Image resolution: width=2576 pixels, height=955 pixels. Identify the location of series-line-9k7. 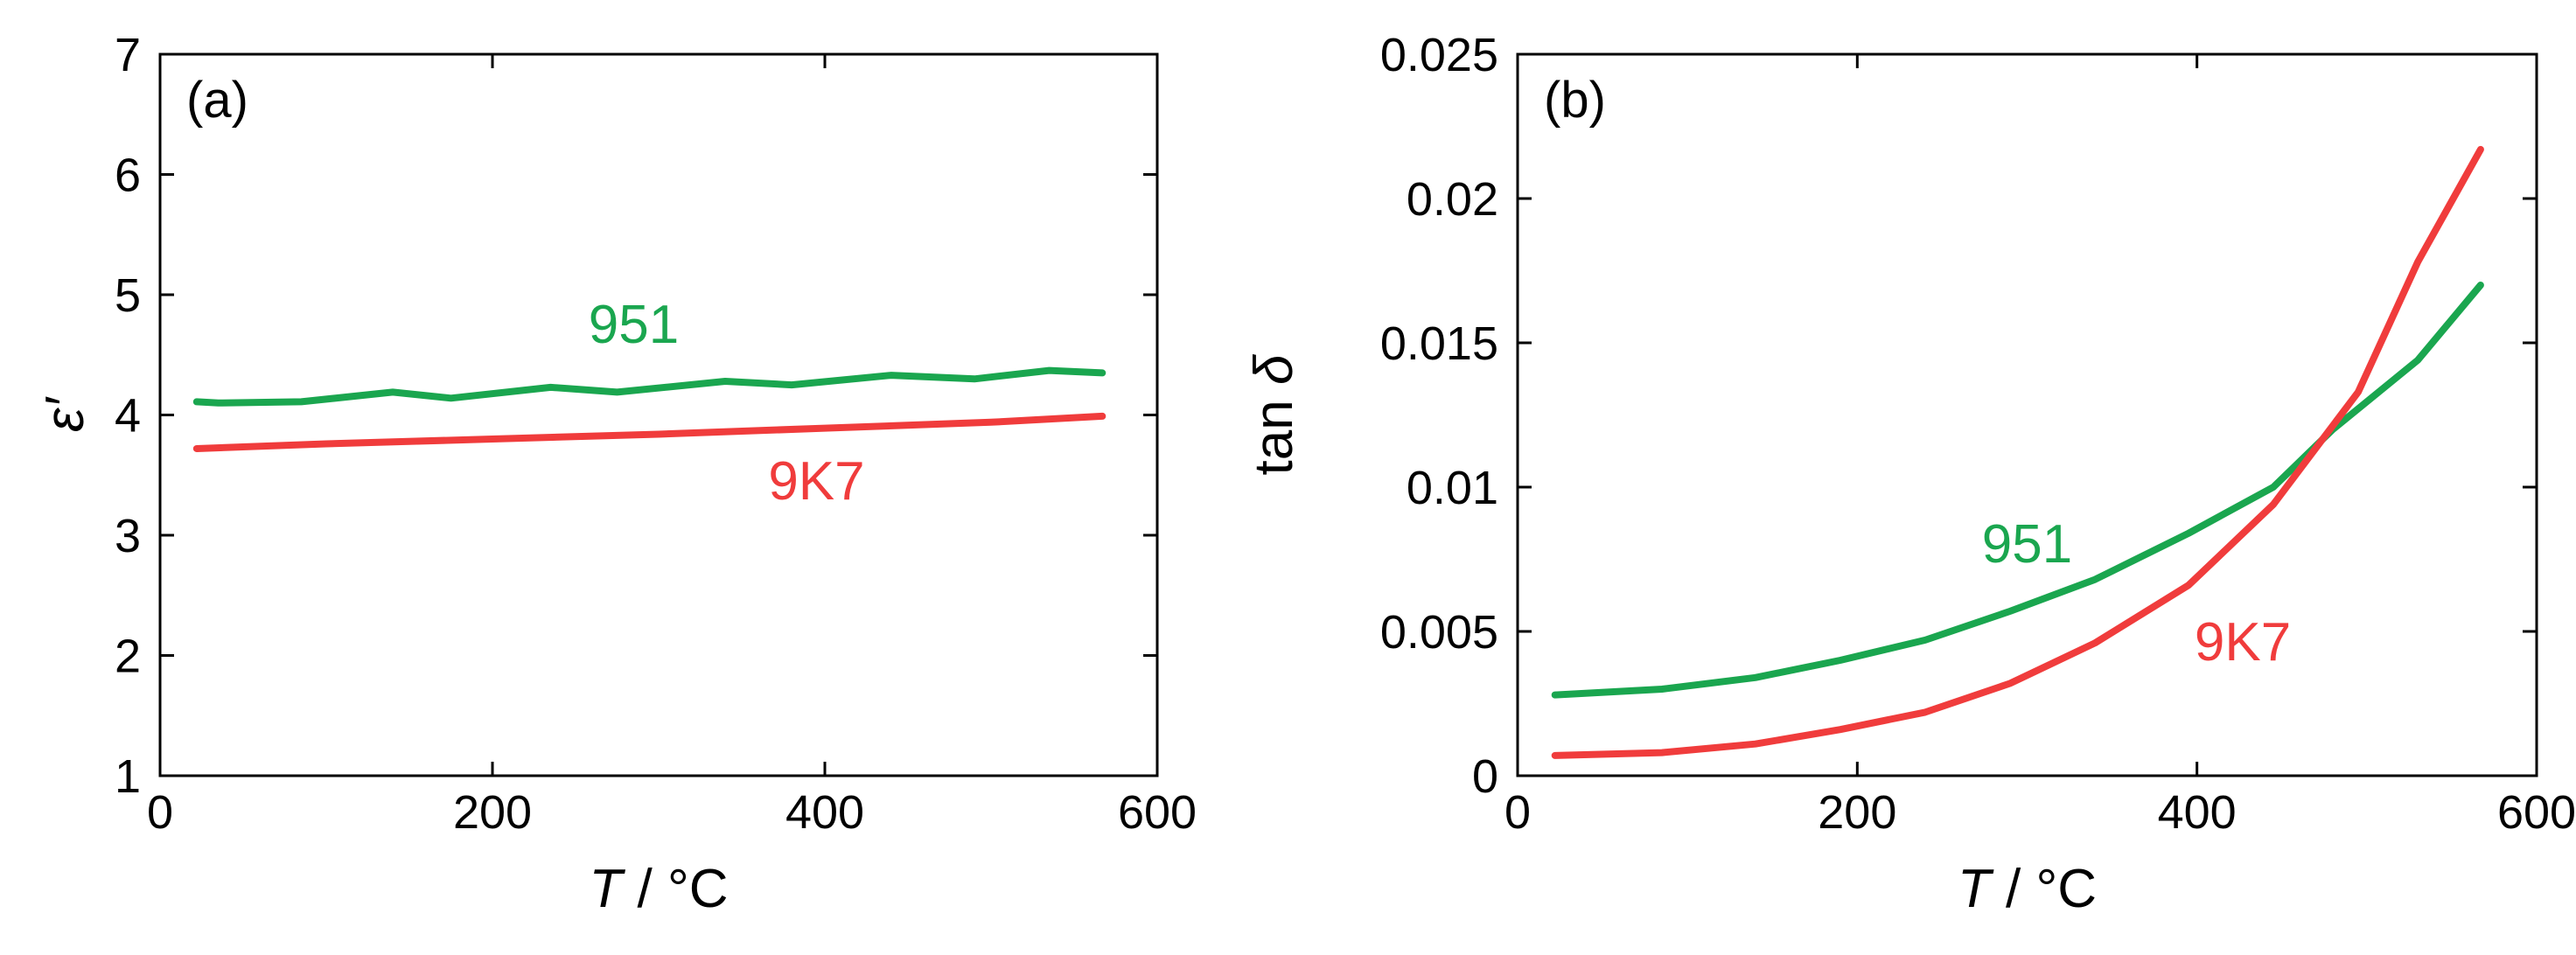
(649, 432).